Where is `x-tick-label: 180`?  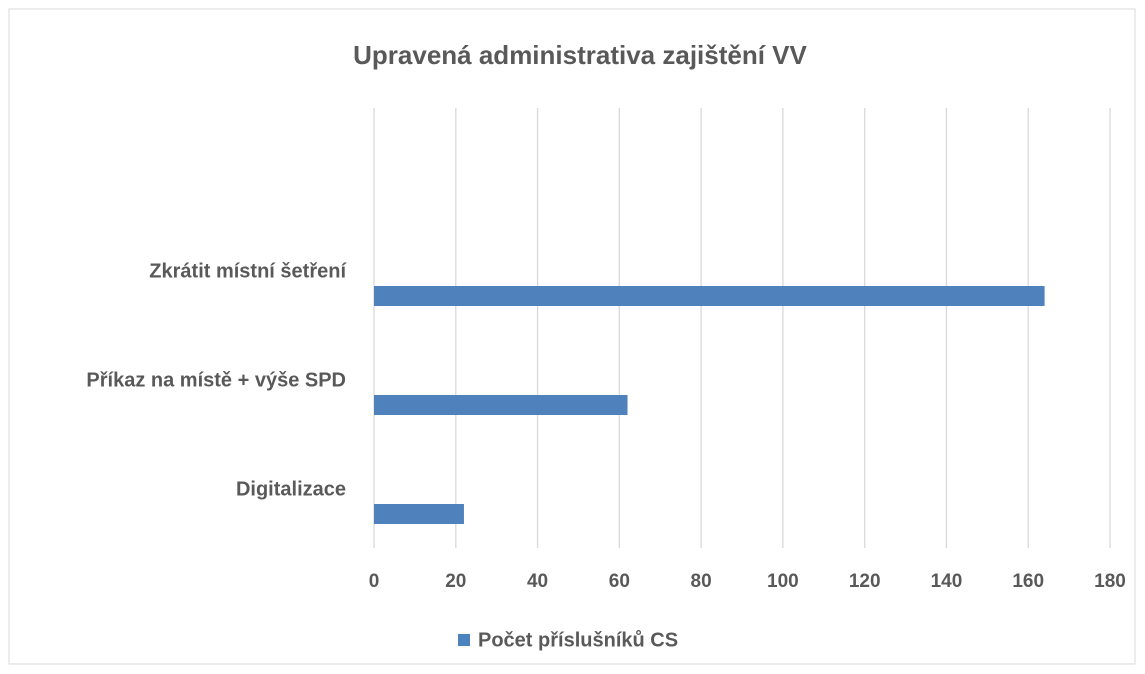 x-tick-label: 180 is located at coordinates (1110, 581).